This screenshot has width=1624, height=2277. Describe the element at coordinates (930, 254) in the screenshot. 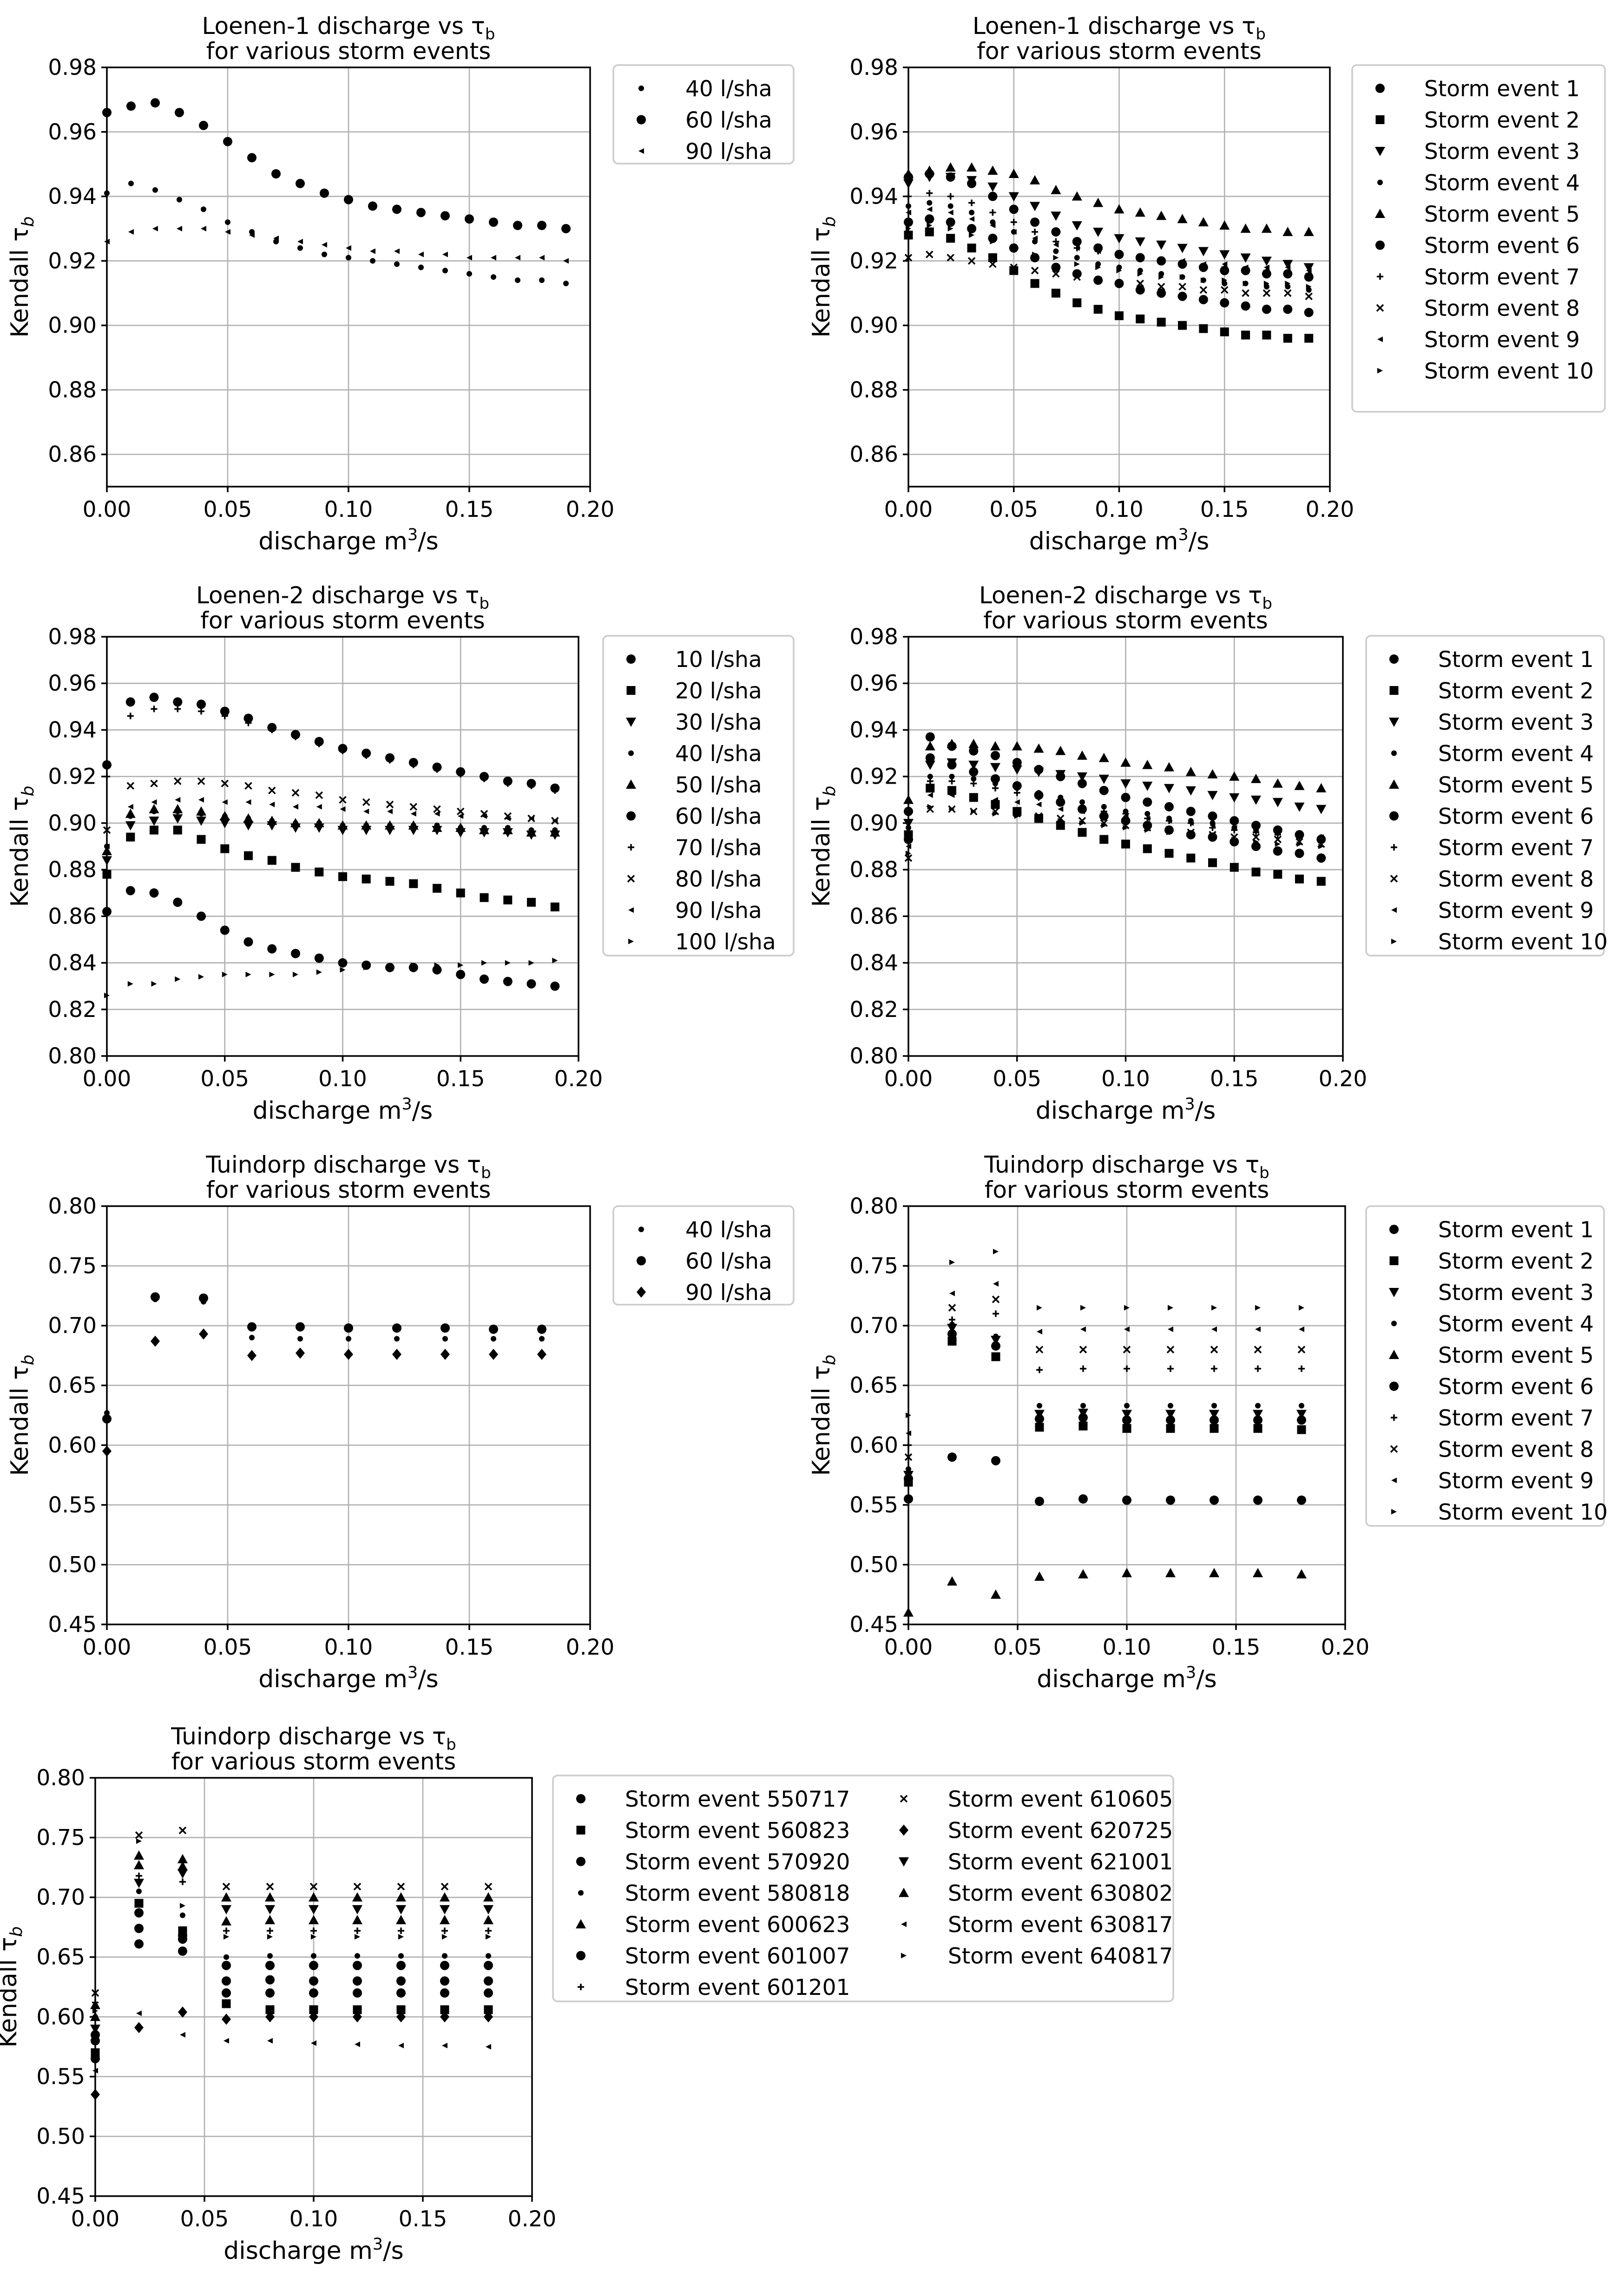

I see `data-point-s8-p2` at that location.